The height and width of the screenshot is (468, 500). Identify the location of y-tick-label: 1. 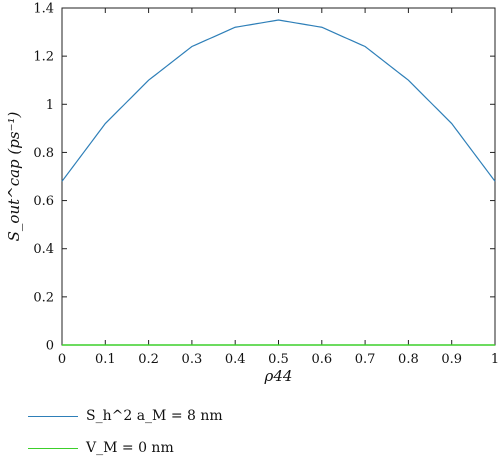
(50, 105).